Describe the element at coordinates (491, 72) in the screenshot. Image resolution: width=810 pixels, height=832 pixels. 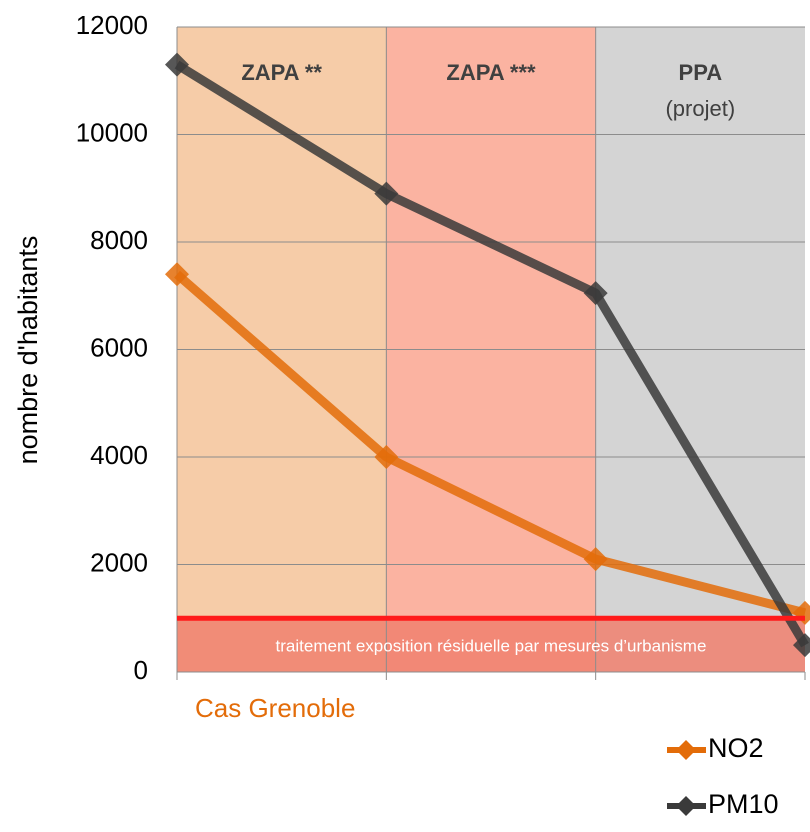
I see `region-label: ZAPA ***` at that location.